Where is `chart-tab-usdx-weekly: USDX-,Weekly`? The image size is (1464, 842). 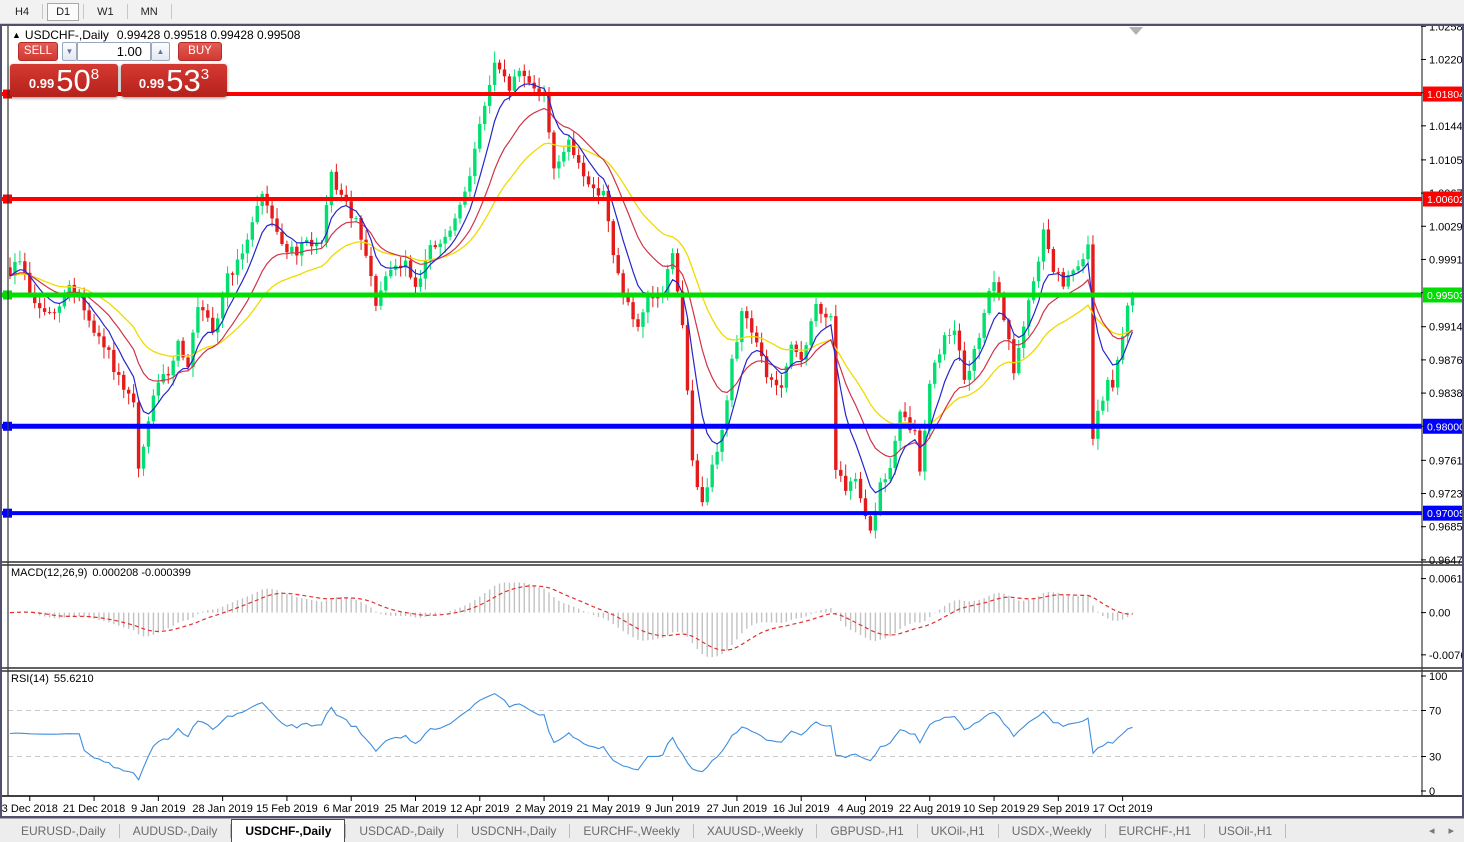
chart-tab-usdx-weekly: USDX-,Weekly is located at coordinates (1051, 830).